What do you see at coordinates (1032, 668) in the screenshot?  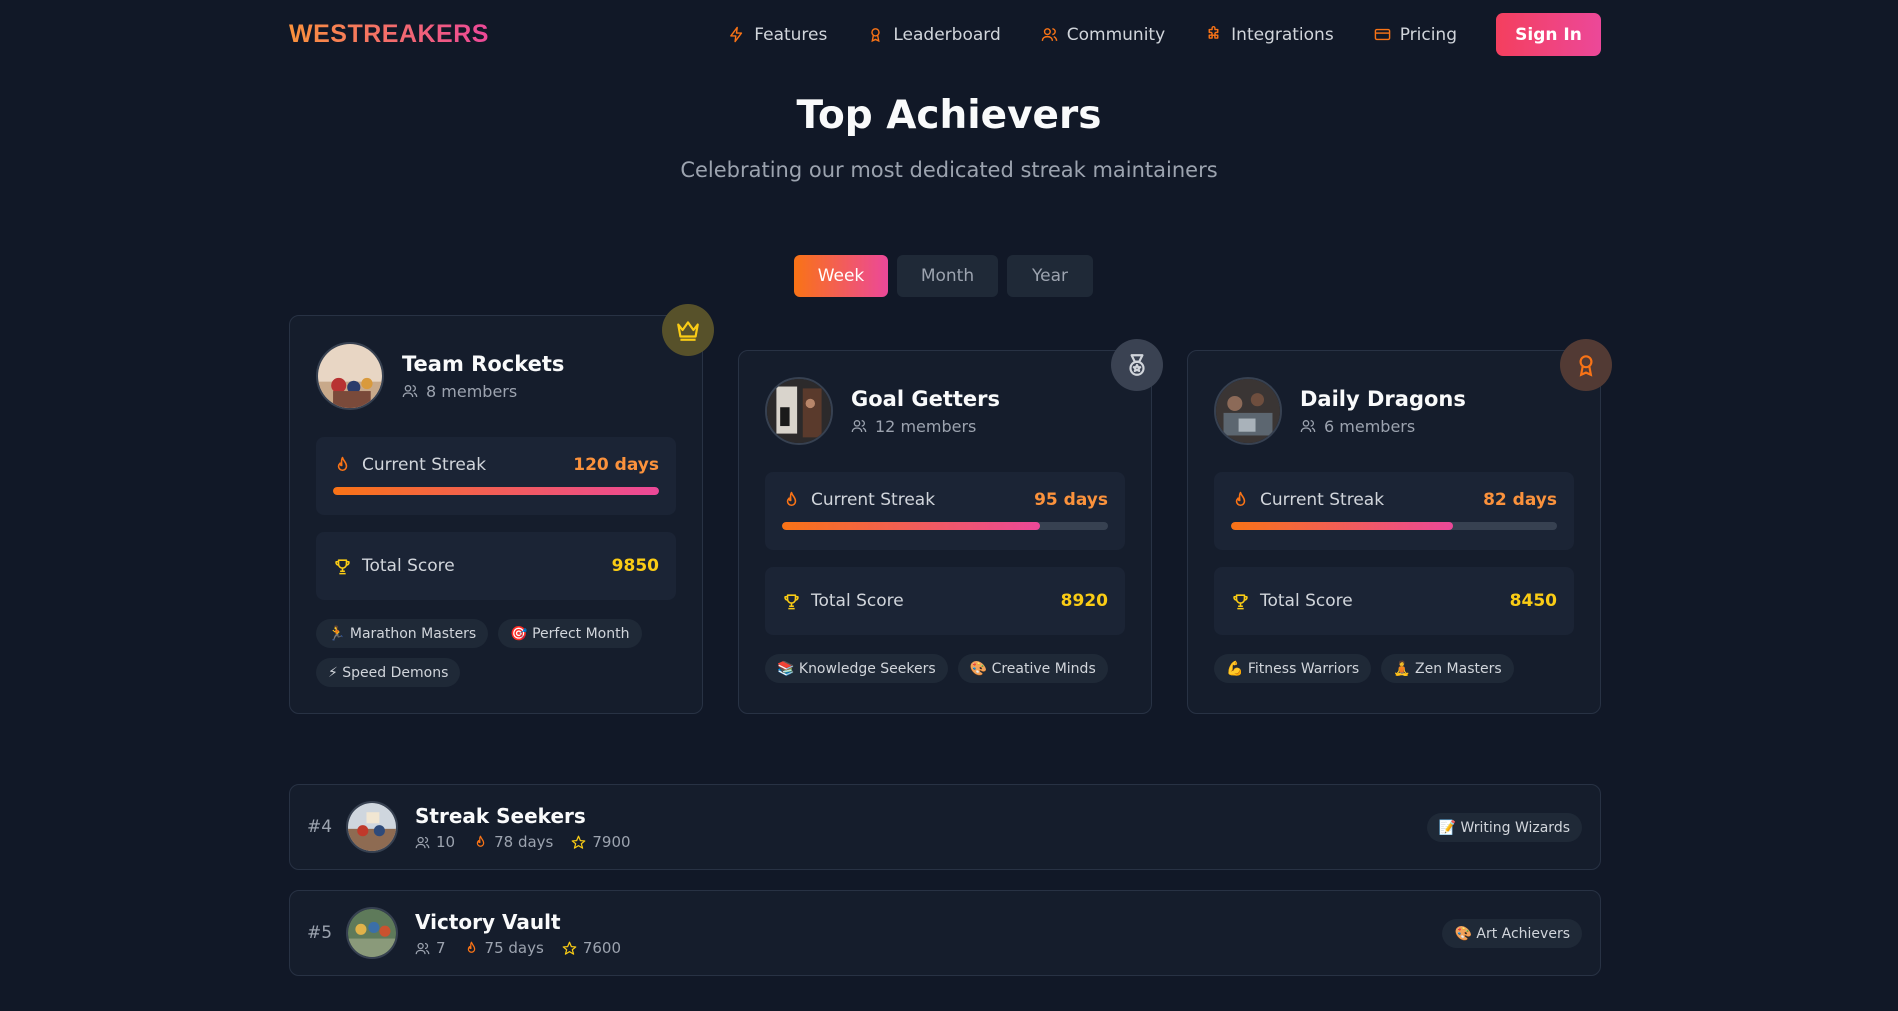 I see `achievement-chip: 🎨 Creative Minds` at bounding box center [1032, 668].